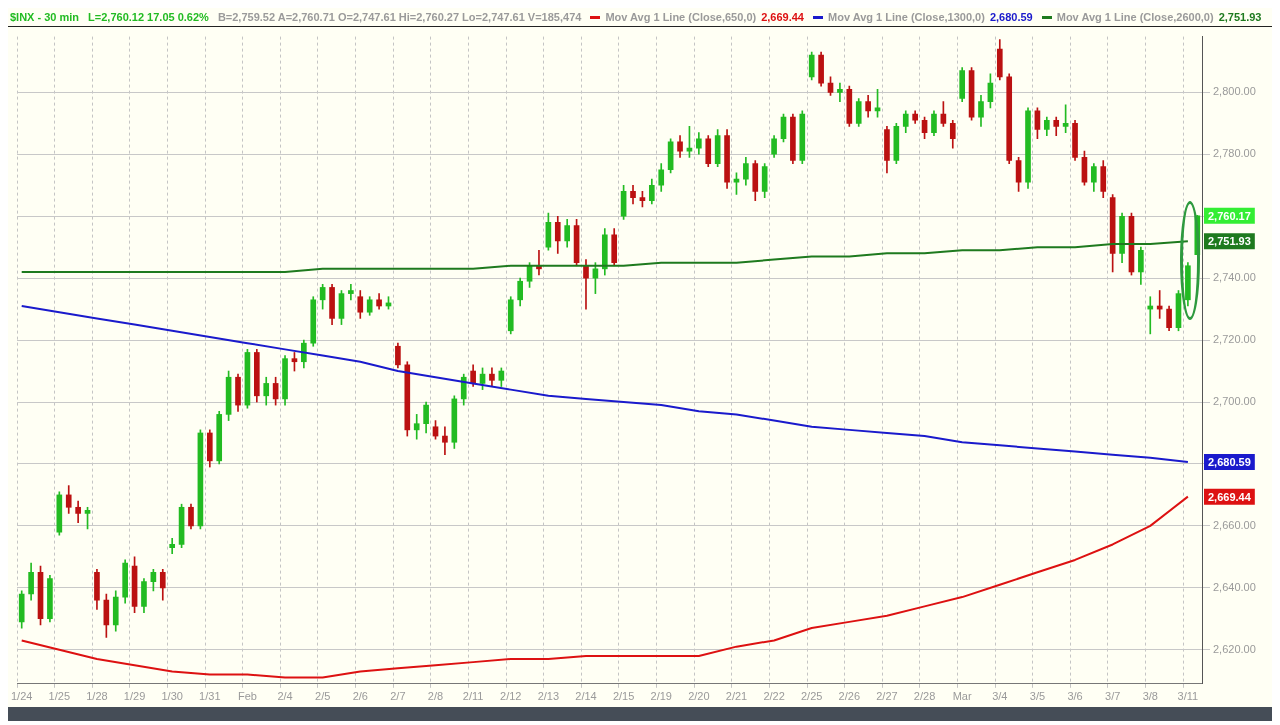  What do you see at coordinates (548, 696) in the screenshot?
I see `x-tick-label: 2/13` at bounding box center [548, 696].